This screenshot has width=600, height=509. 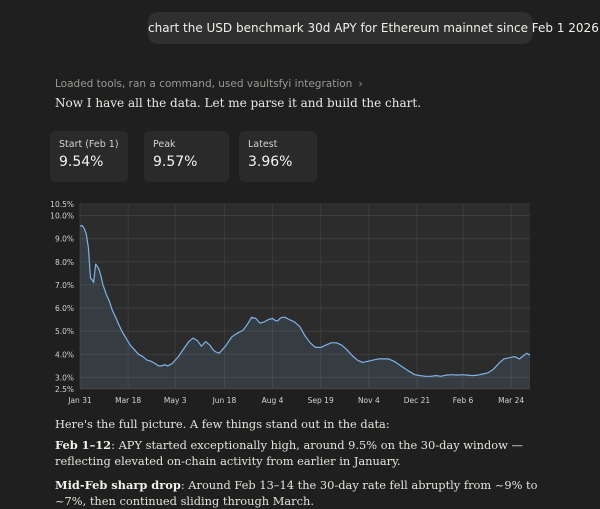 What do you see at coordinates (64, 308) in the screenshot?
I see `y-tick-label: 6.0%` at bounding box center [64, 308].